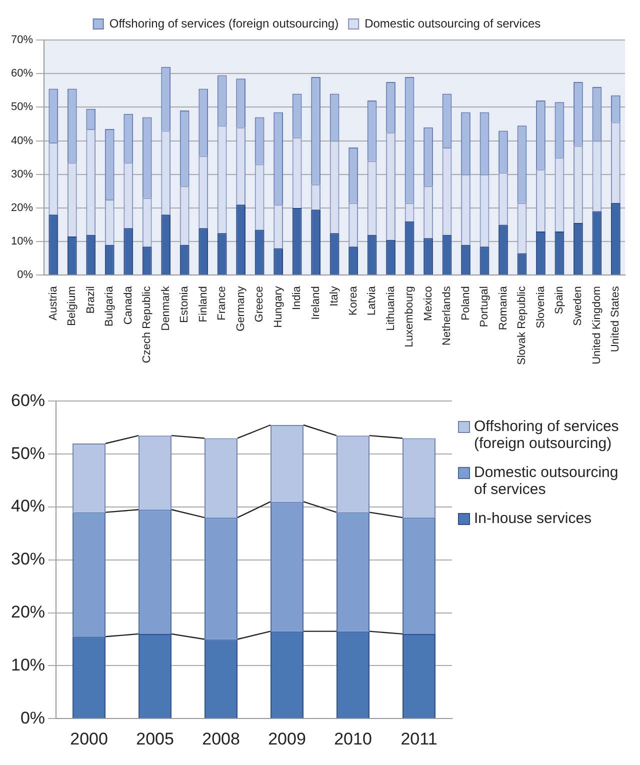 This screenshot has height=765, width=640. Describe the element at coordinates (560, 300) in the screenshot. I see `x-tick-label: Spain` at that location.